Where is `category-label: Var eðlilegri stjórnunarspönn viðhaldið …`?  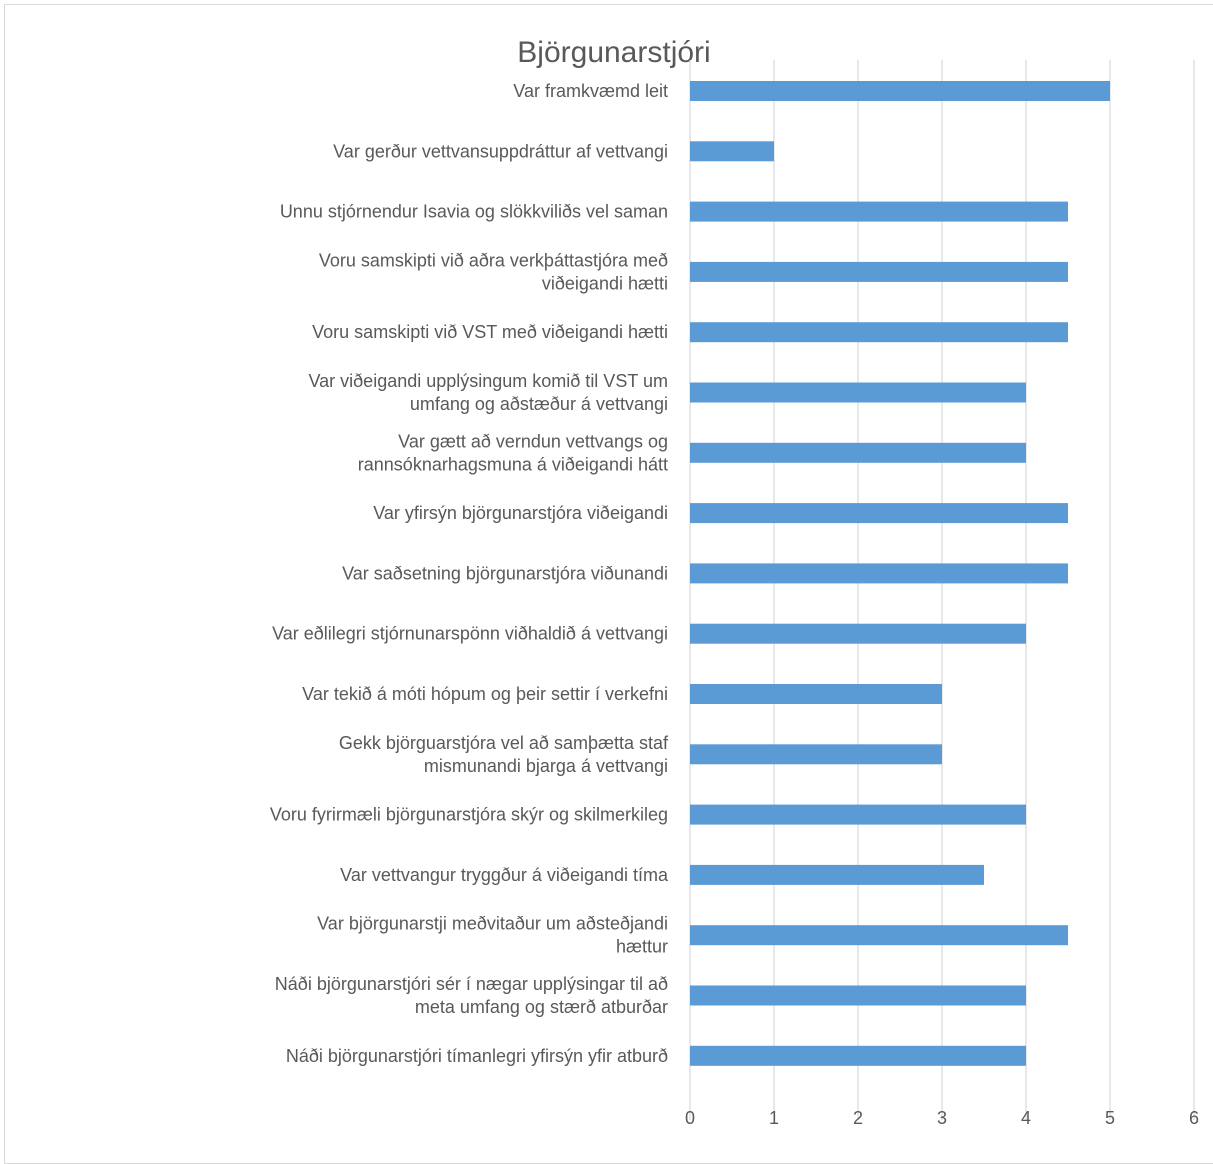 category-label: Var eðlilegri stjórnunarspönn viðhaldið … is located at coordinates (470, 634).